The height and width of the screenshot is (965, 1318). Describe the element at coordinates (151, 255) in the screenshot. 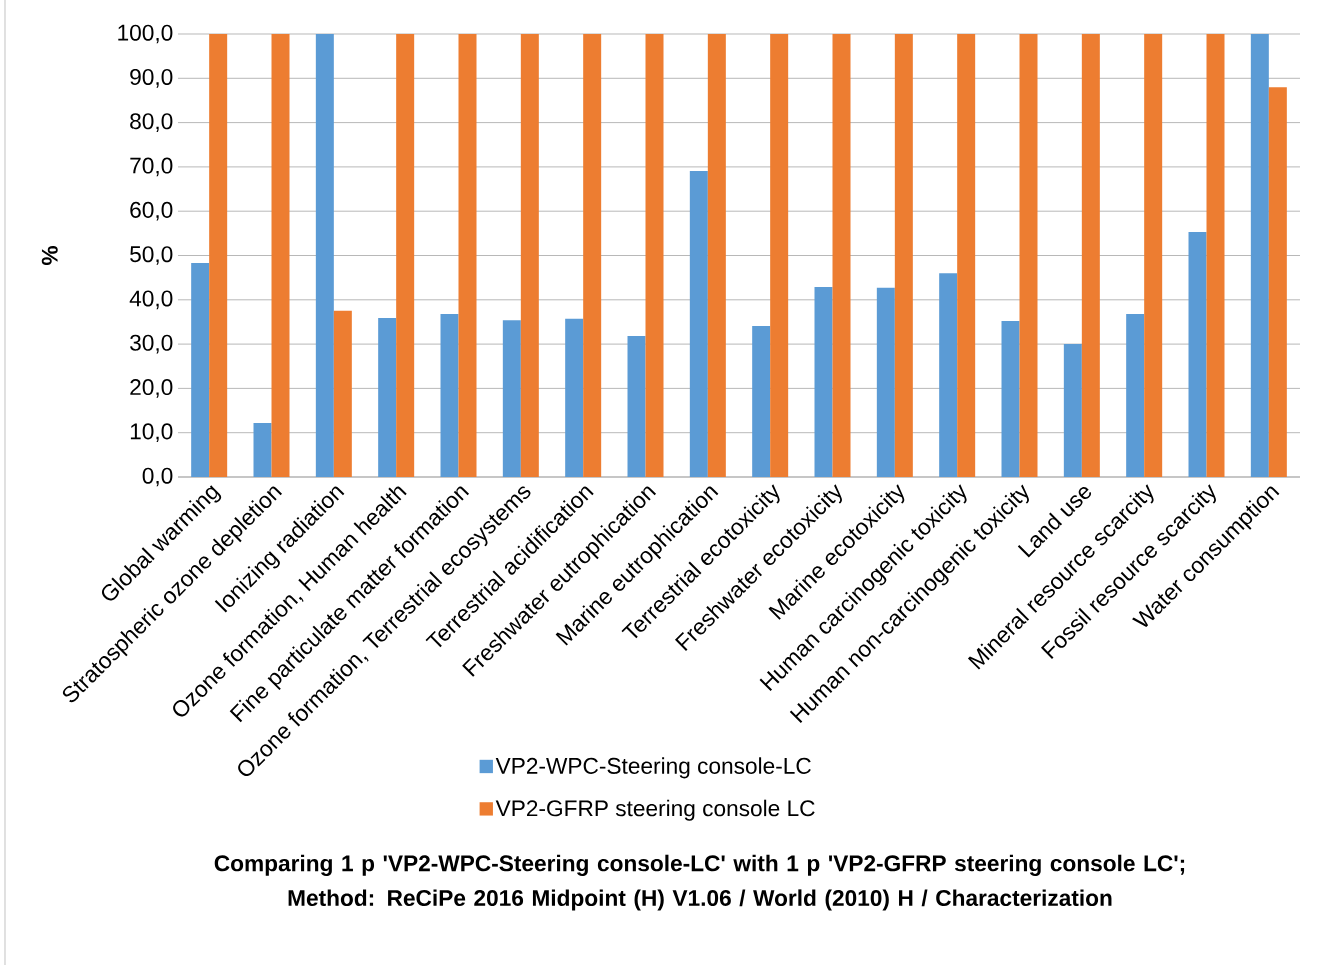

I see `y-tick-label: 50,0` at that location.